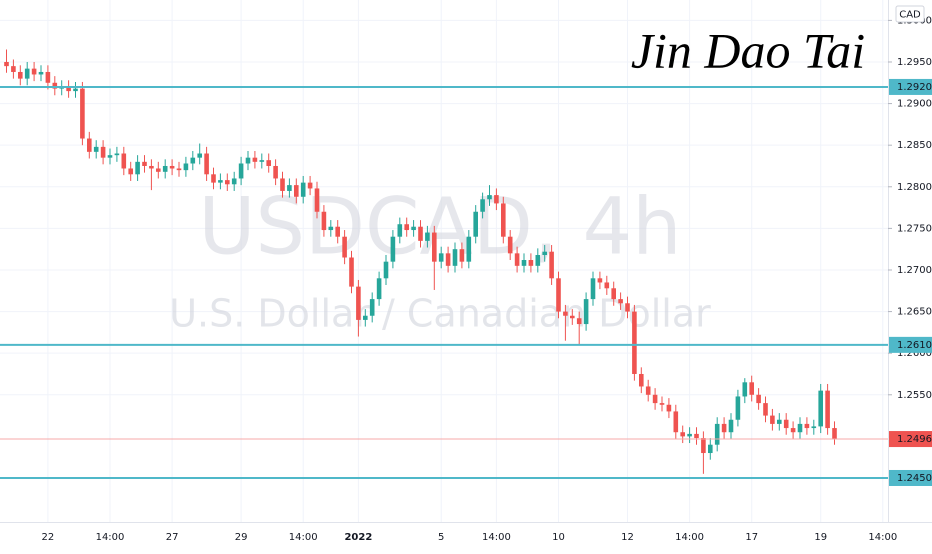  What do you see at coordinates (910, 14) in the screenshot?
I see `currency-box` at bounding box center [910, 14].